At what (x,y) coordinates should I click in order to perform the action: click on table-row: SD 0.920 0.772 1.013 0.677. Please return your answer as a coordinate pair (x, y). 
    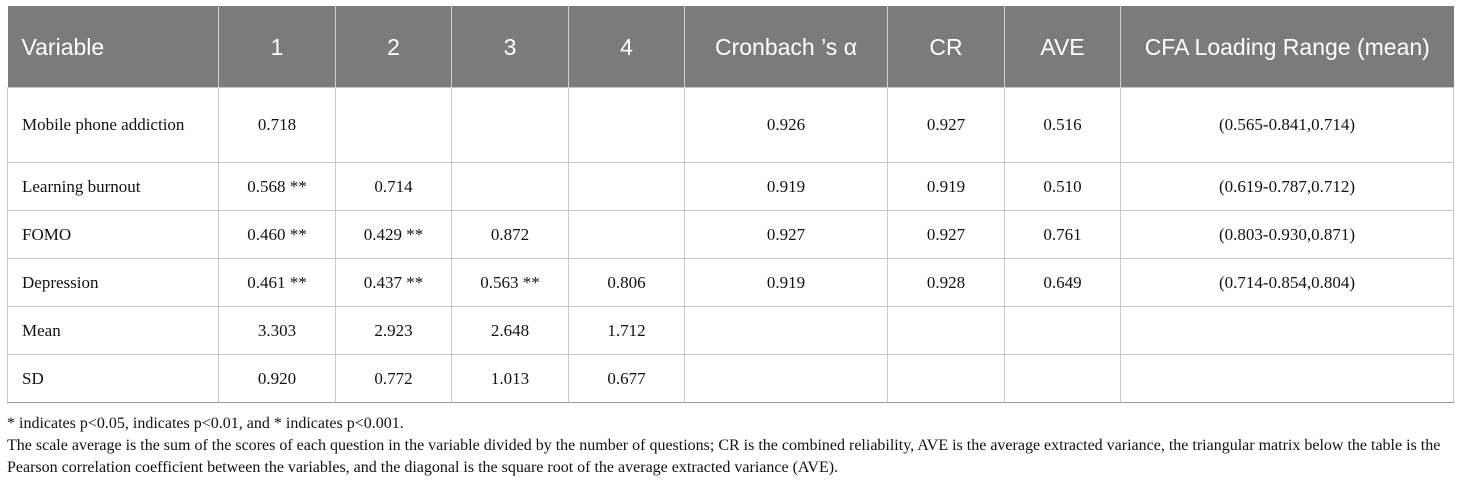
    Looking at the image, I should click on (730, 378).